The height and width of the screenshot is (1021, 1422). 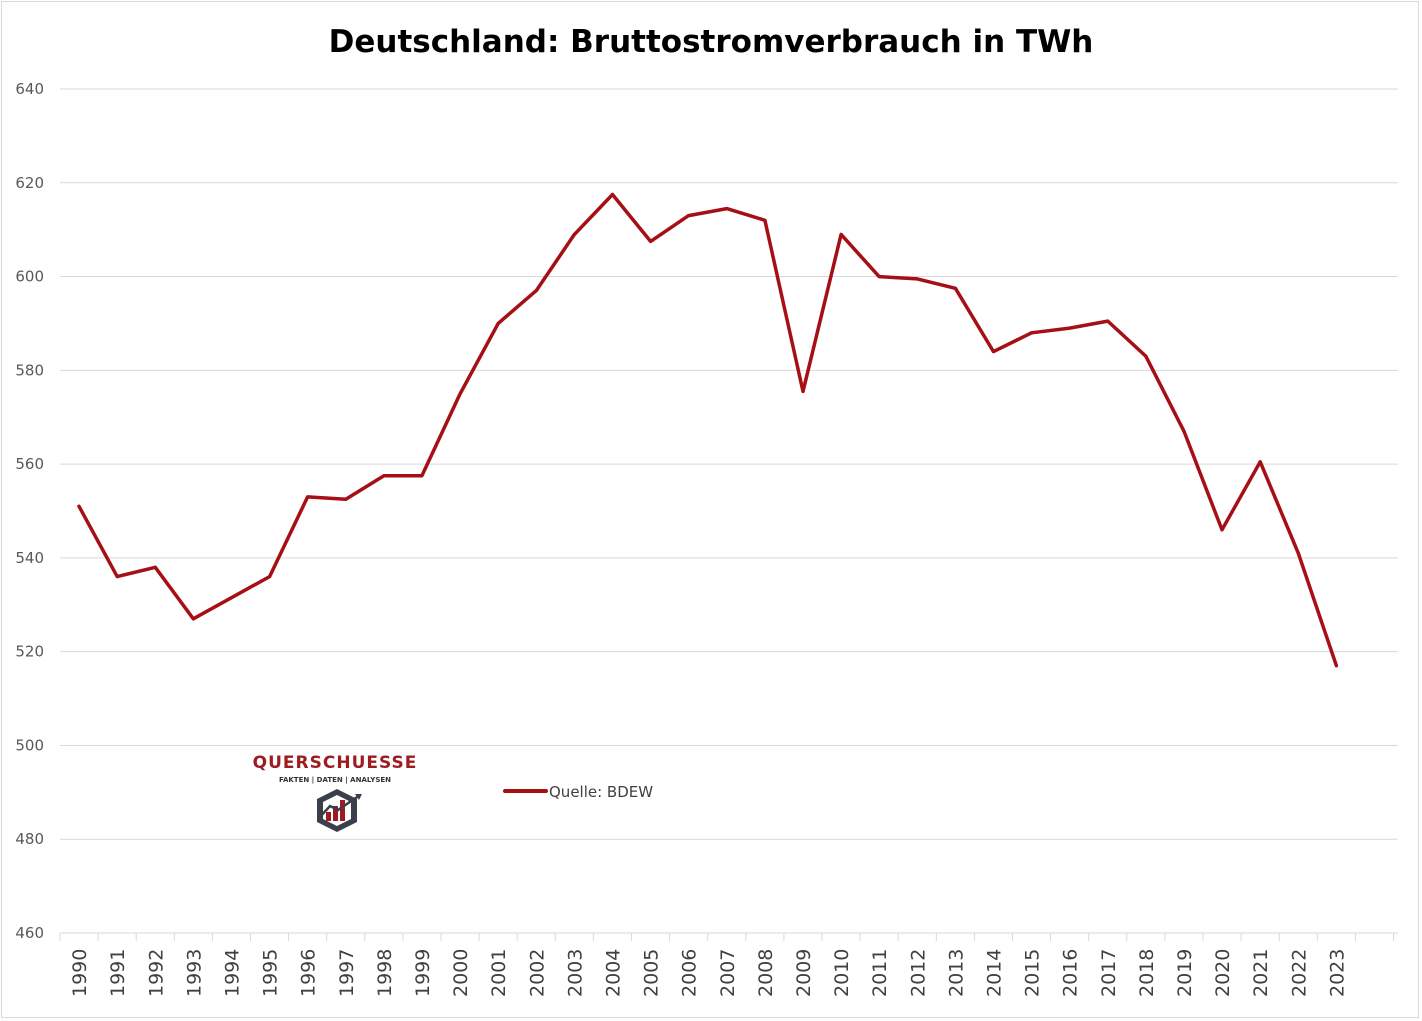 I want to click on x-tick-label: 2008, so click(x=766, y=973).